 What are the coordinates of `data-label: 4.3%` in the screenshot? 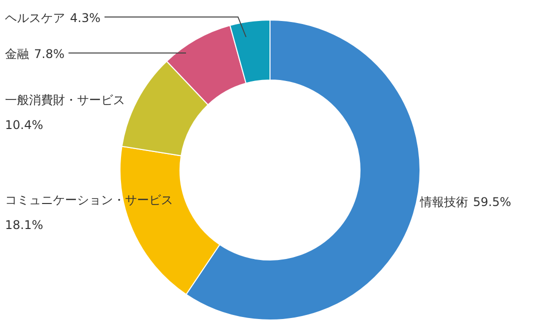 It's located at (85, 18).